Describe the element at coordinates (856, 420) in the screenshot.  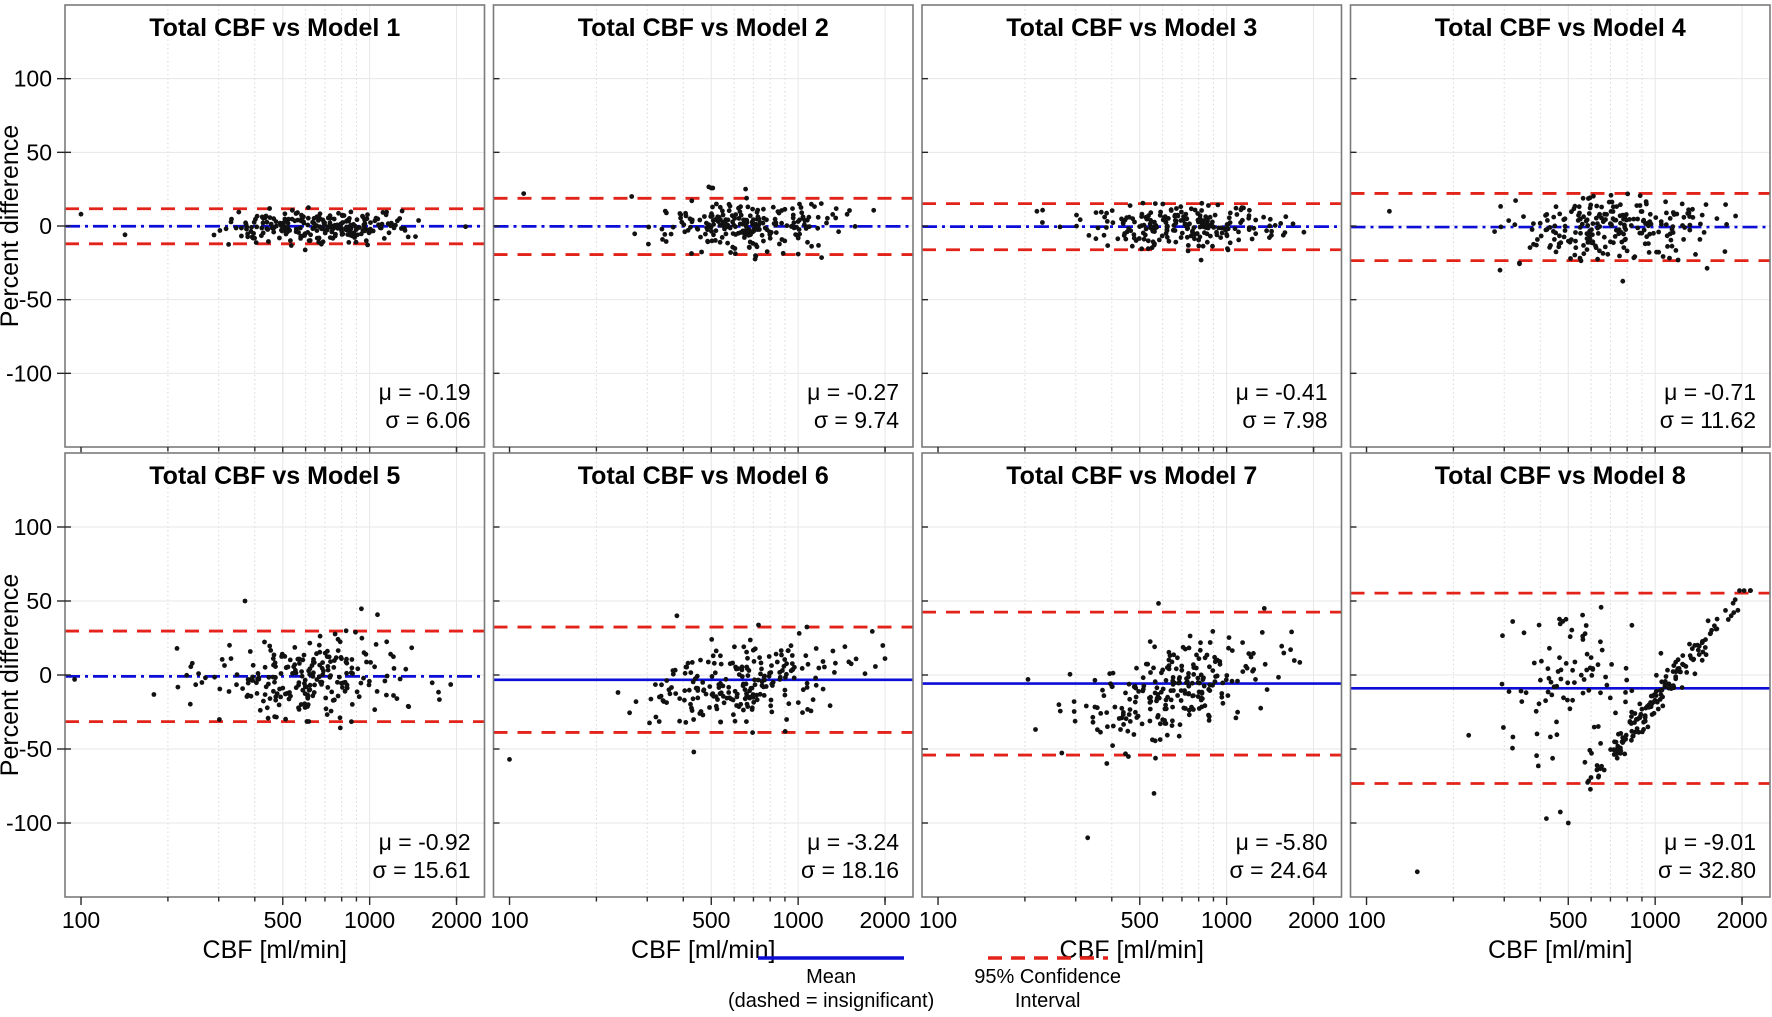
I see `sigma-value: σ = 9.74` at that location.